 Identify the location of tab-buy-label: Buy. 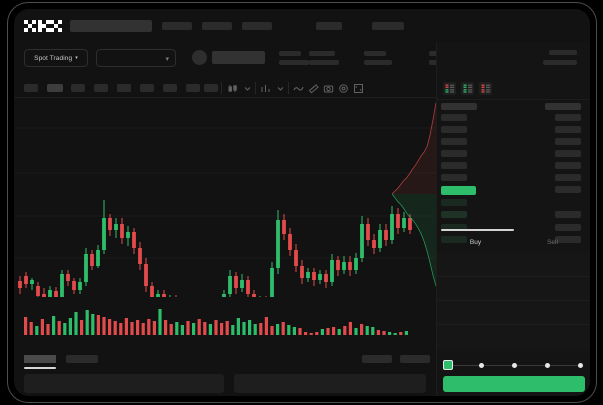
(475, 242).